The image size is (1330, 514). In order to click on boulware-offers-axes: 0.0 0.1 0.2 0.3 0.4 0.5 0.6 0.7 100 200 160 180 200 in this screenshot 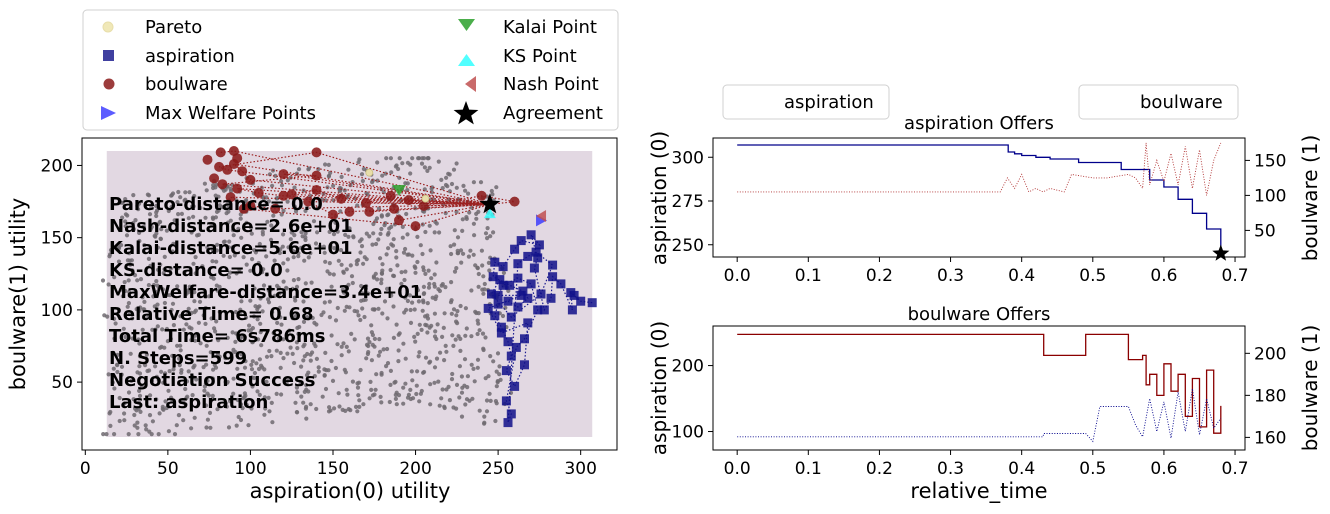, I will do `click(979, 411)`.